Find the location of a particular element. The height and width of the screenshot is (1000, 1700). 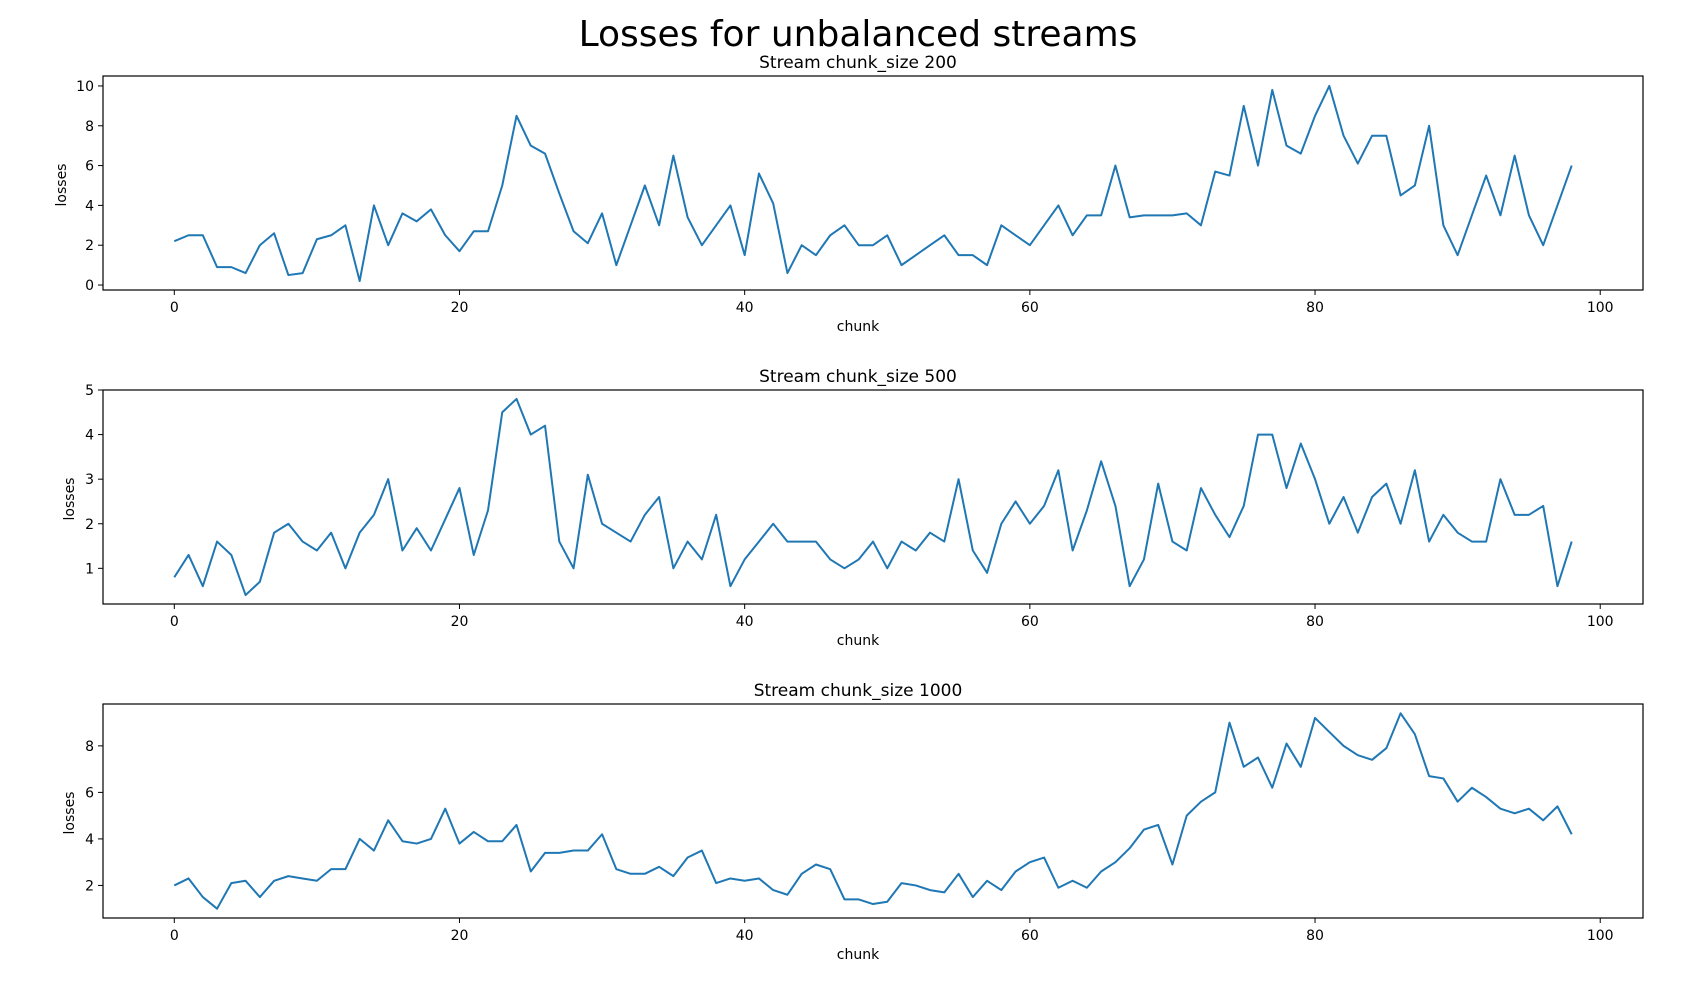

subplot-title: Stream chunk_size 200 is located at coordinates (858, 63).